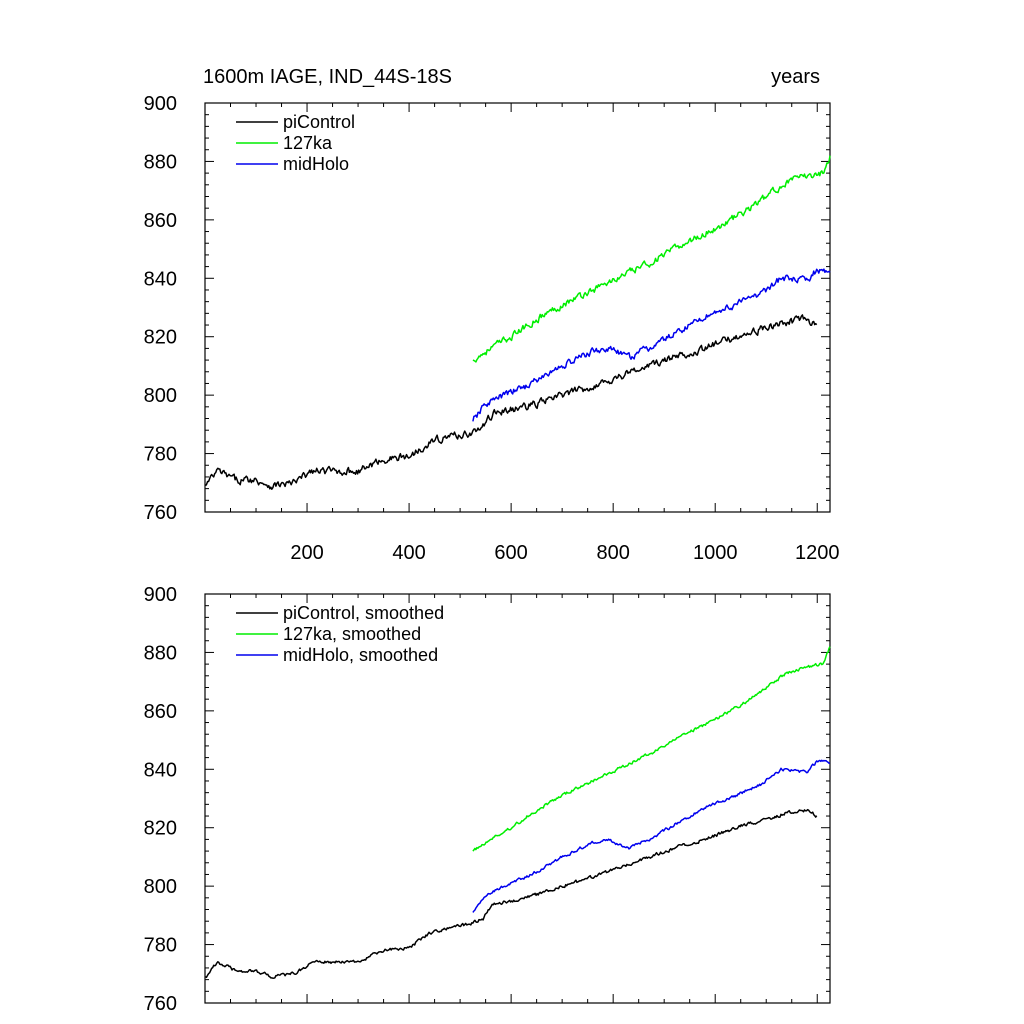 This screenshot has width=1024, height=1024. Describe the element at coordinates (795, 77) in the screenshot. I see `x-units-label: years` at that location.